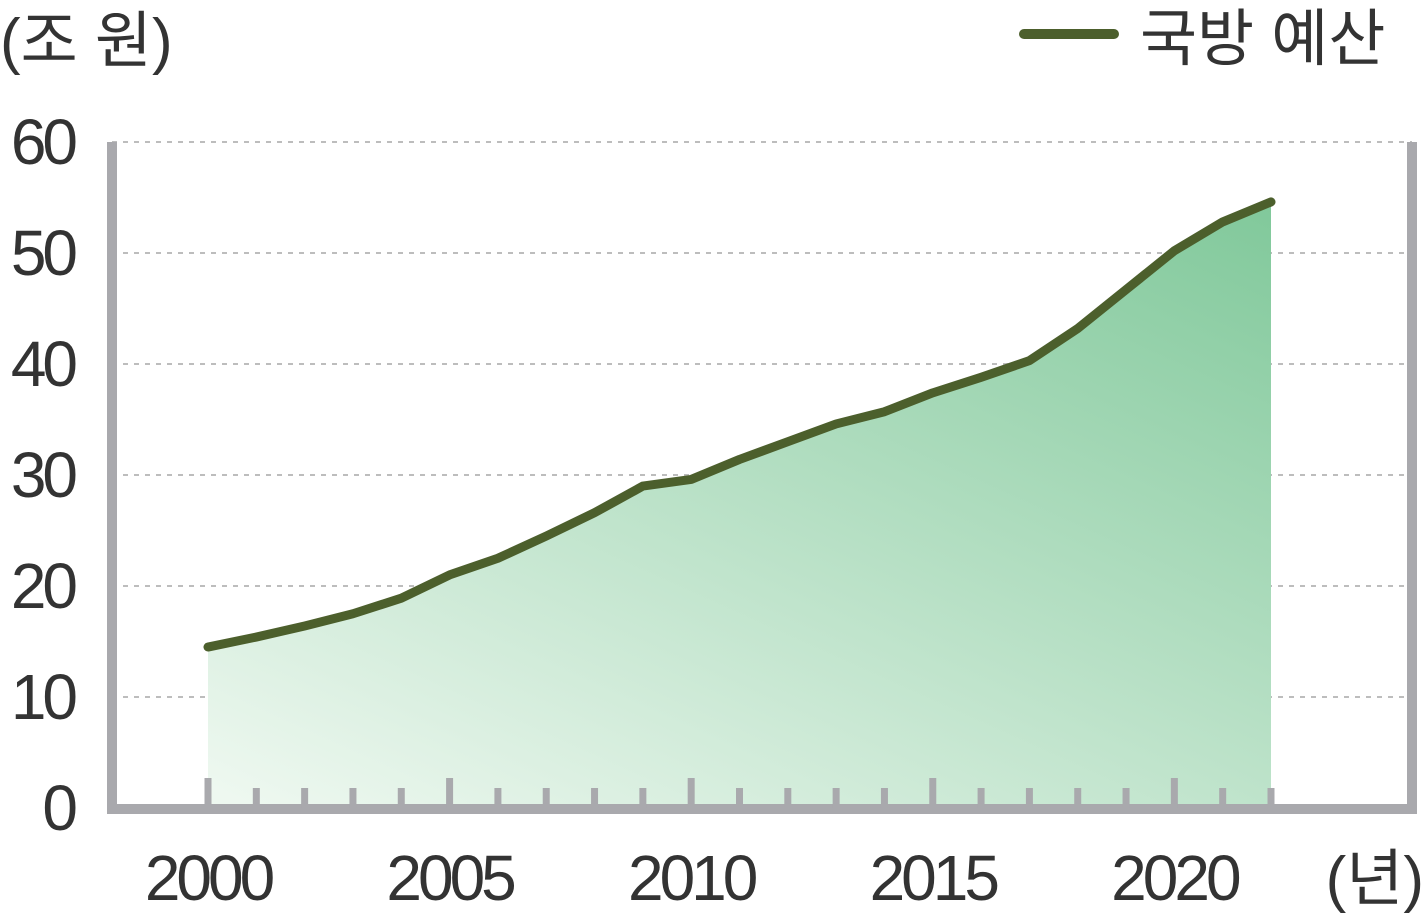  Describe the element at coordinates (44, 142) in the screenshot. I see `y-tick-label: 60` at that location.